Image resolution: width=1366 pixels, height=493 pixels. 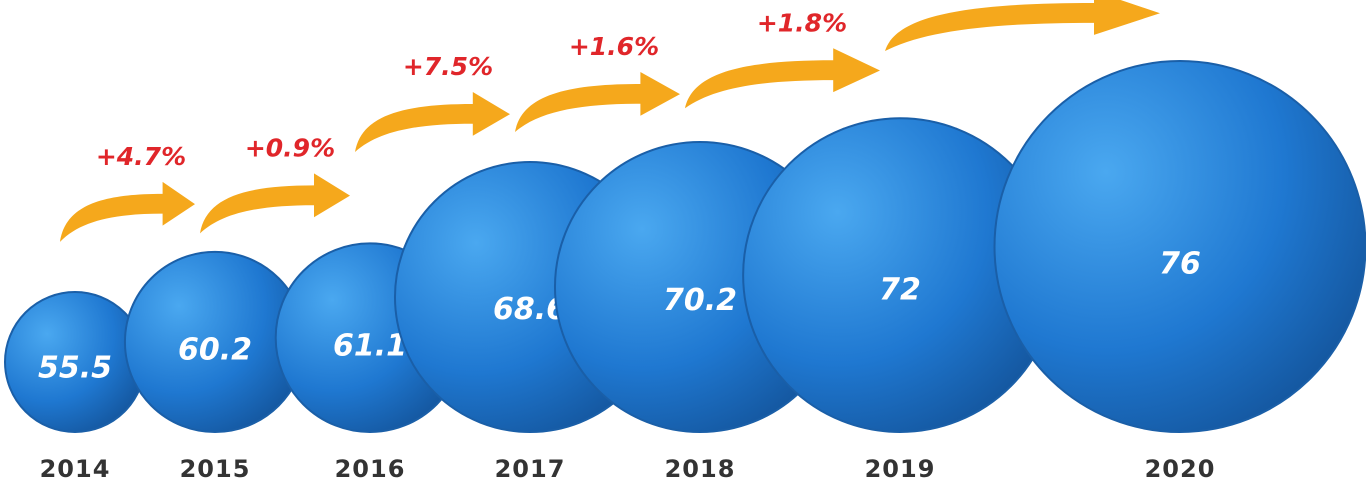 What do you see at coordinates (700, 300) in the screenshot?
I see `value-label: 70.2` at bounding box center [700, 300].